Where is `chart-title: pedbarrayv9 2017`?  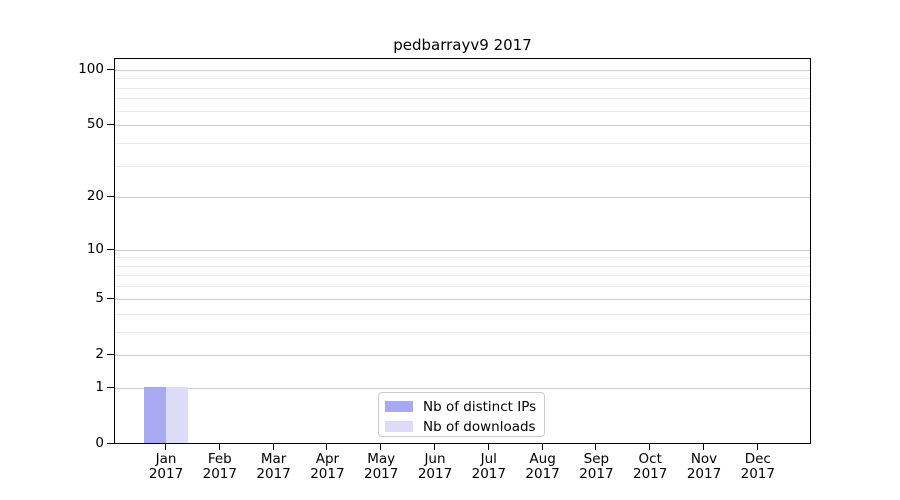 chart-title: pedbarrayv9 2017 is located at coordinates (462, 45).